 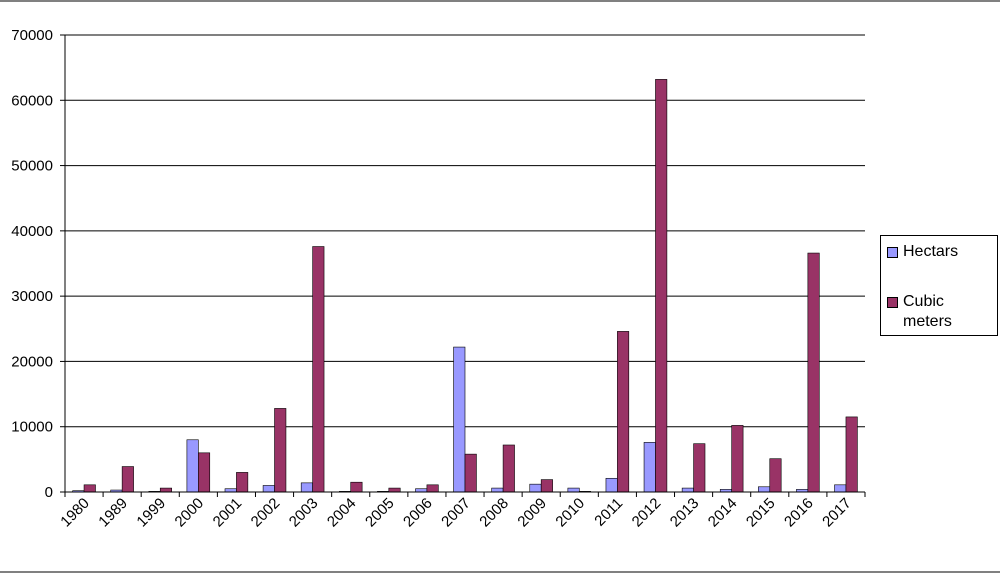 I want to click on x-tick-label: 2008, so click(x=494, y=513).